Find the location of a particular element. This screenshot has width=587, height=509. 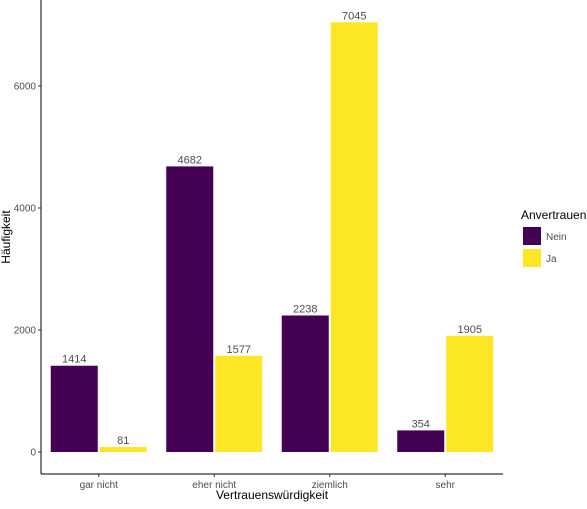

legend: Anvertrauen Nein Ja is located at coordinates (553, 237).